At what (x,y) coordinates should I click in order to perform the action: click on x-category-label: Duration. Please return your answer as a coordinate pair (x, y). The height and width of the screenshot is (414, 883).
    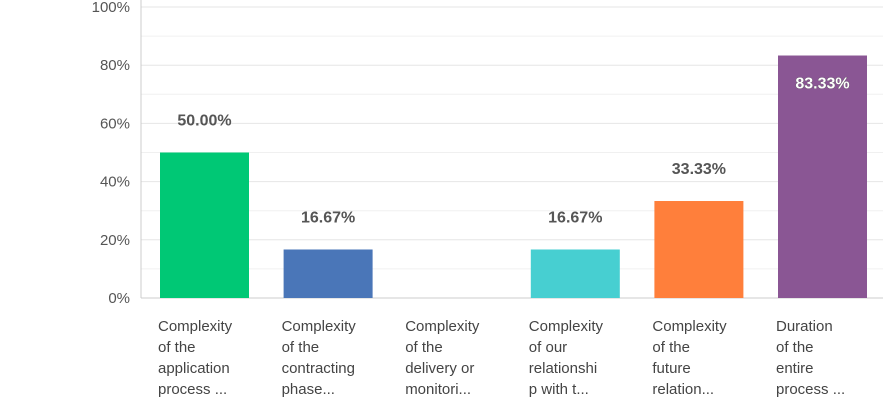
    Looking at the image, I should click on (804, 326).